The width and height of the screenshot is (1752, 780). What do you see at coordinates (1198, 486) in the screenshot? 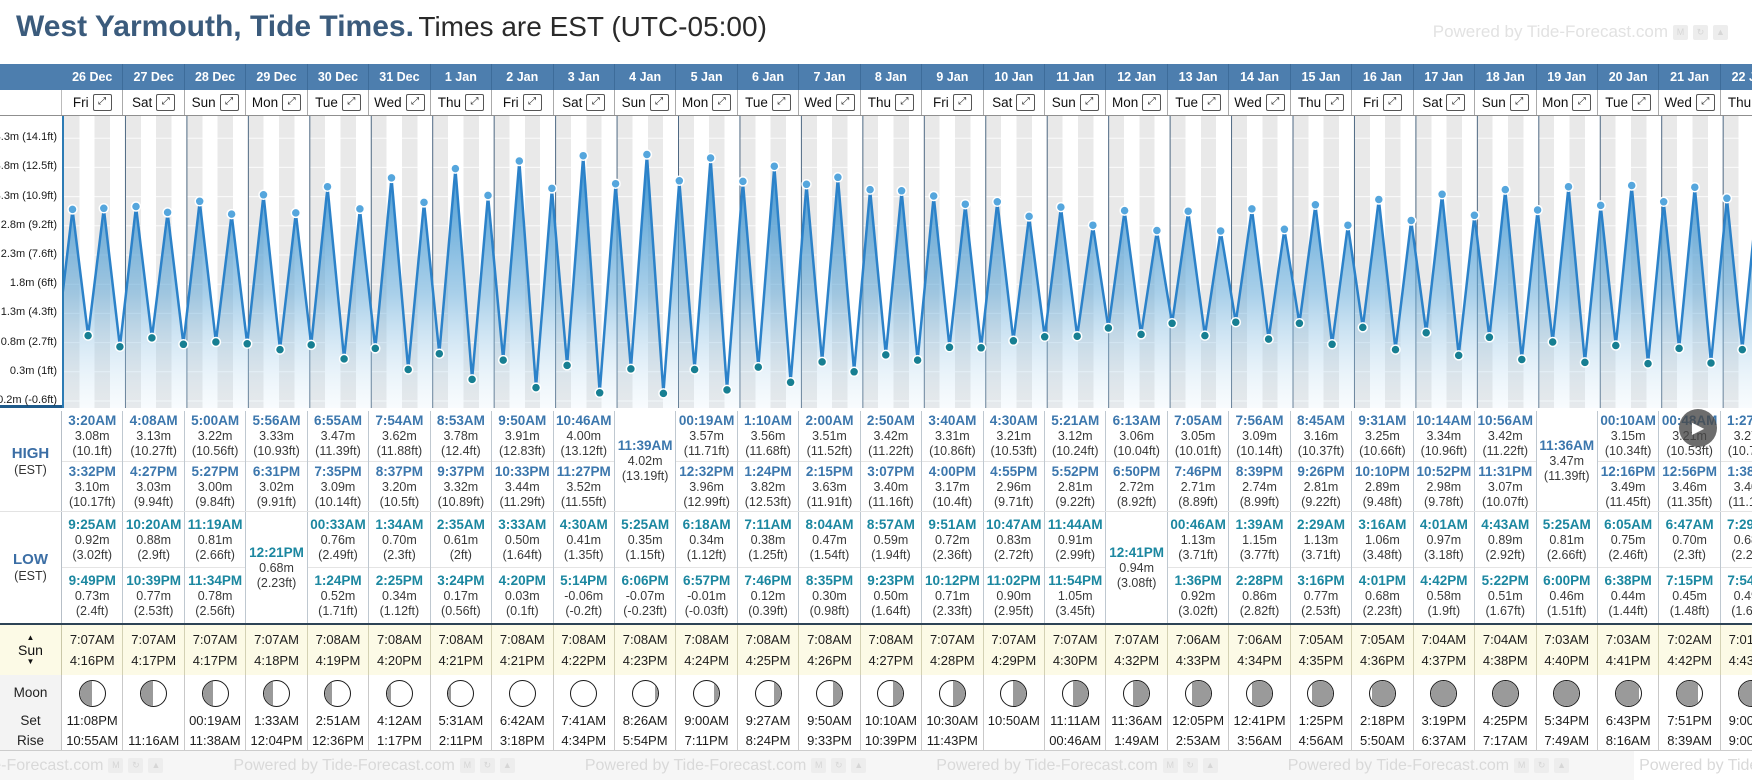
I see `tide-event: 7:46PM 2.71m (8.89ft)` at bounding box center [1198, 486].